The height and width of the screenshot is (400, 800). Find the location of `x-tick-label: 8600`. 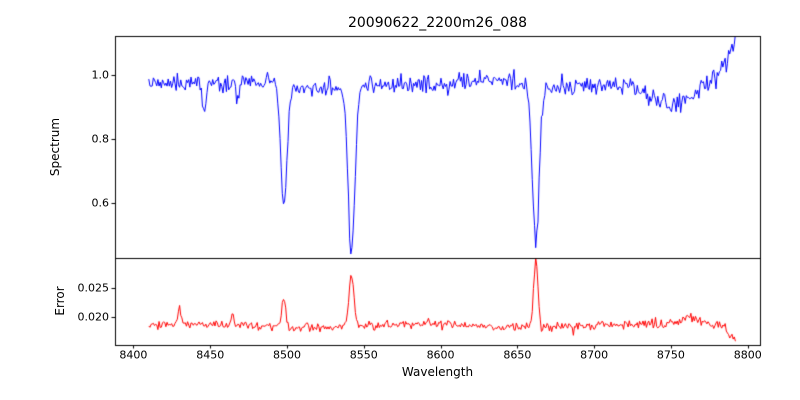

x-tick-label: 8600 is located at coordinates (440, 355).